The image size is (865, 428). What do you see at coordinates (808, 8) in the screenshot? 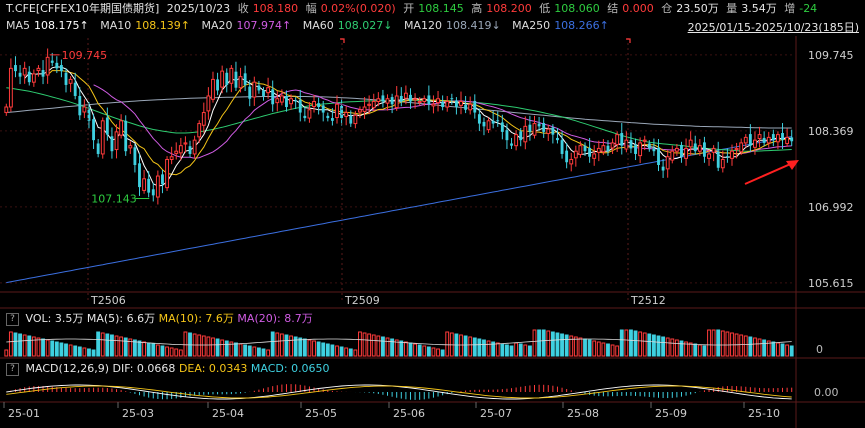
I see `inc-value: -24` at bounding box center [808, 8].